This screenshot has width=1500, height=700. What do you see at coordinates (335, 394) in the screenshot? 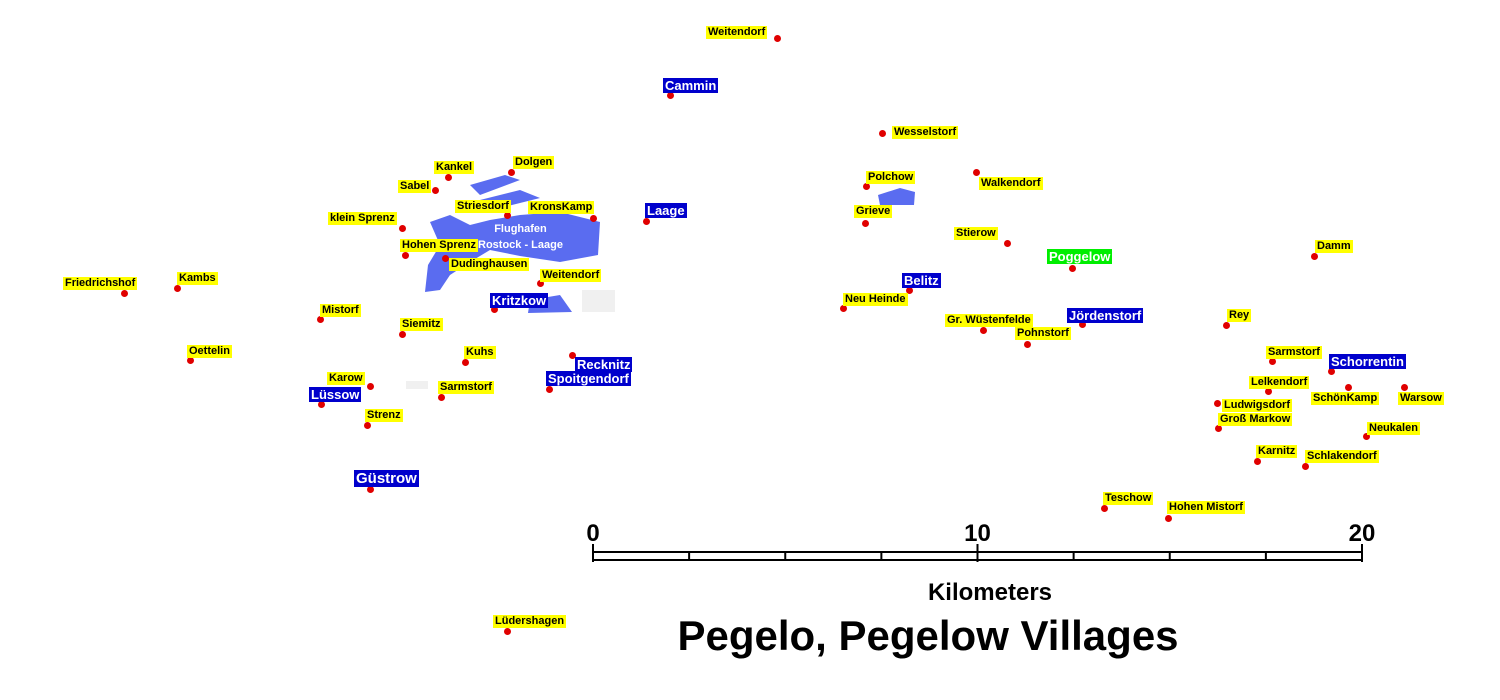
I see `place-label: Lüssow` at bounding box center [335, 394].